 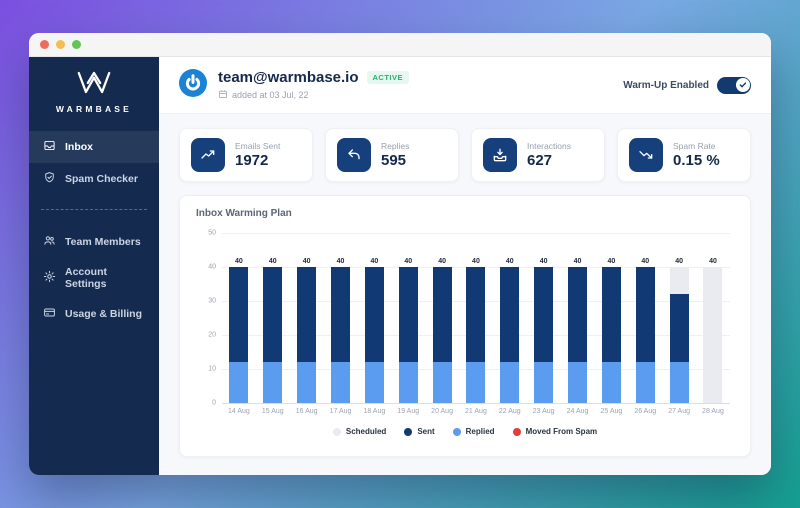 What do you see at coordinates (694, 146) in the screenshot?
I see `stat-label: Spam Rate` at bounding box center [694, 146].